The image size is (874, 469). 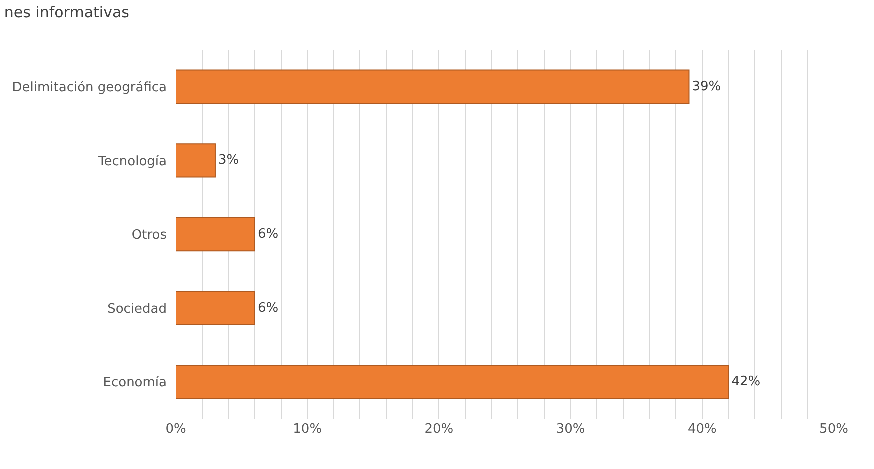 I want to click on x-tick-label: 50%, so click(x=834, y=429).